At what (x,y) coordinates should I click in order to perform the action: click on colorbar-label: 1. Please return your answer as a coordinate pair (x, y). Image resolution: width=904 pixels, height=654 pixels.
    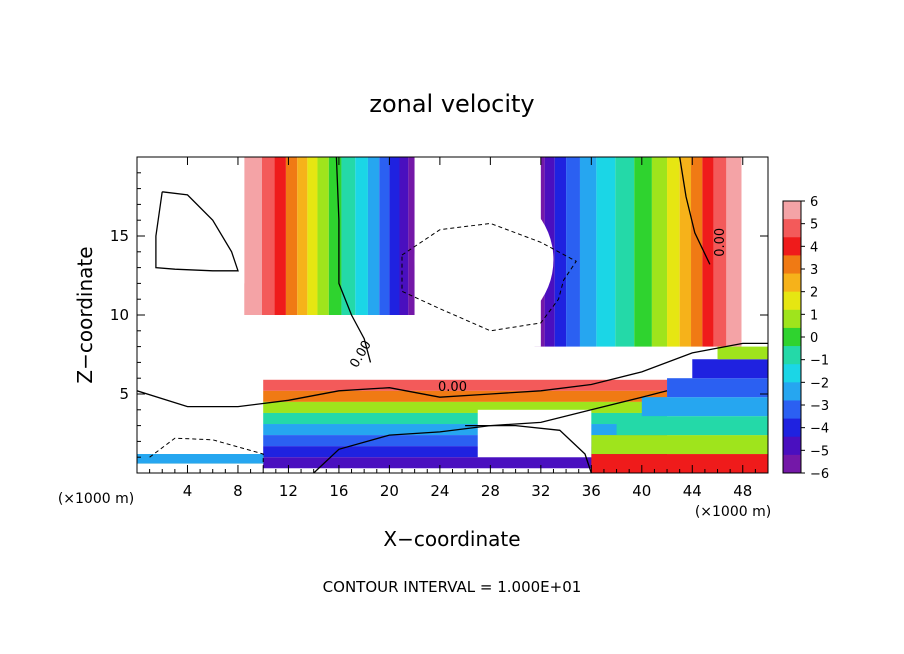
    Looking at the image, I should click on (814, 315).